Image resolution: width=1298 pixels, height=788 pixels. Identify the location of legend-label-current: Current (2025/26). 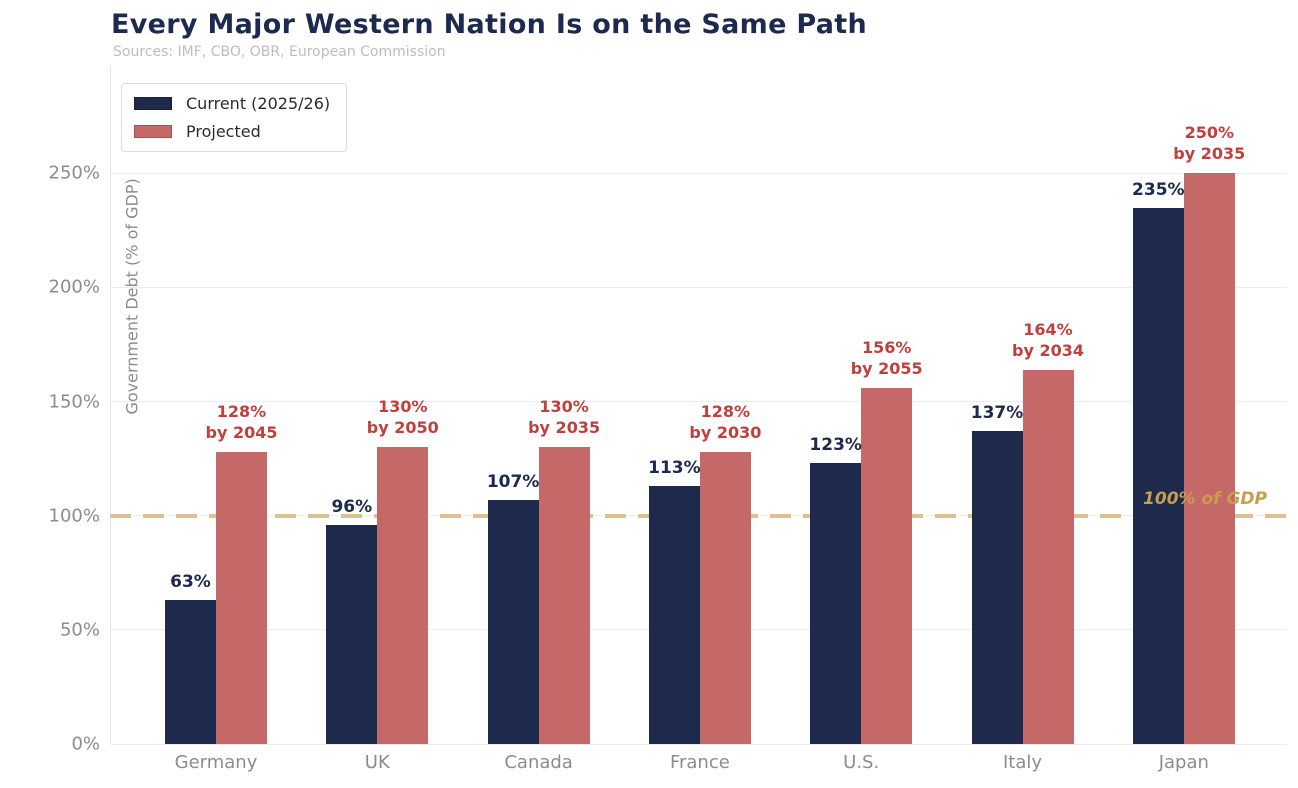
(258, 103).